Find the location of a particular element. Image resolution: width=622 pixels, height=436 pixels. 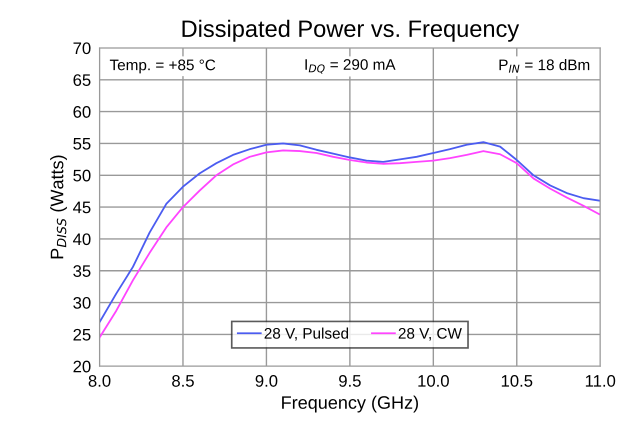

x-tick-label: 9.5 is located at coordinates (350, 381).